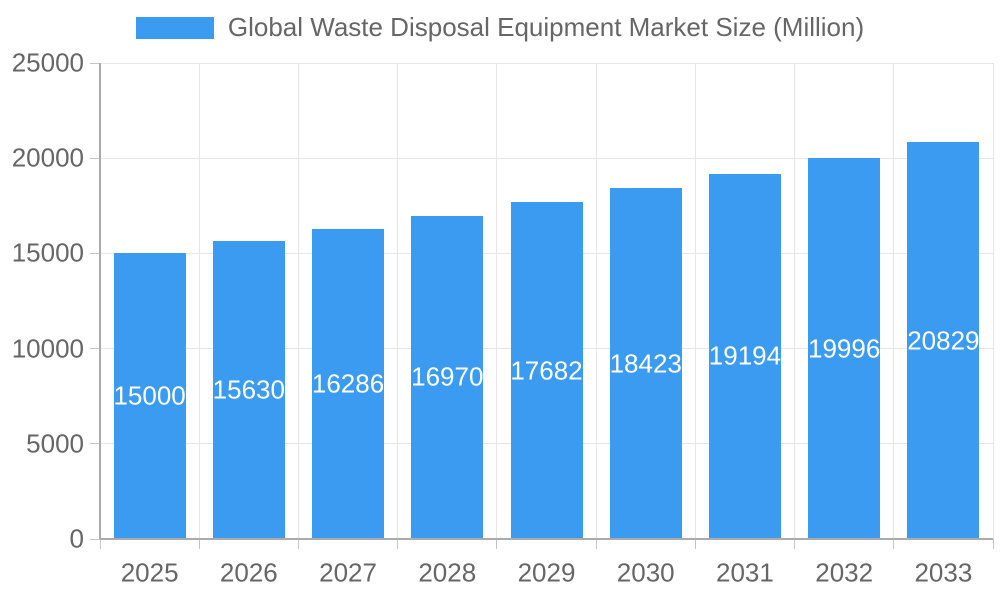  I want to click on y-tick-label: 0, so click(76, 538).